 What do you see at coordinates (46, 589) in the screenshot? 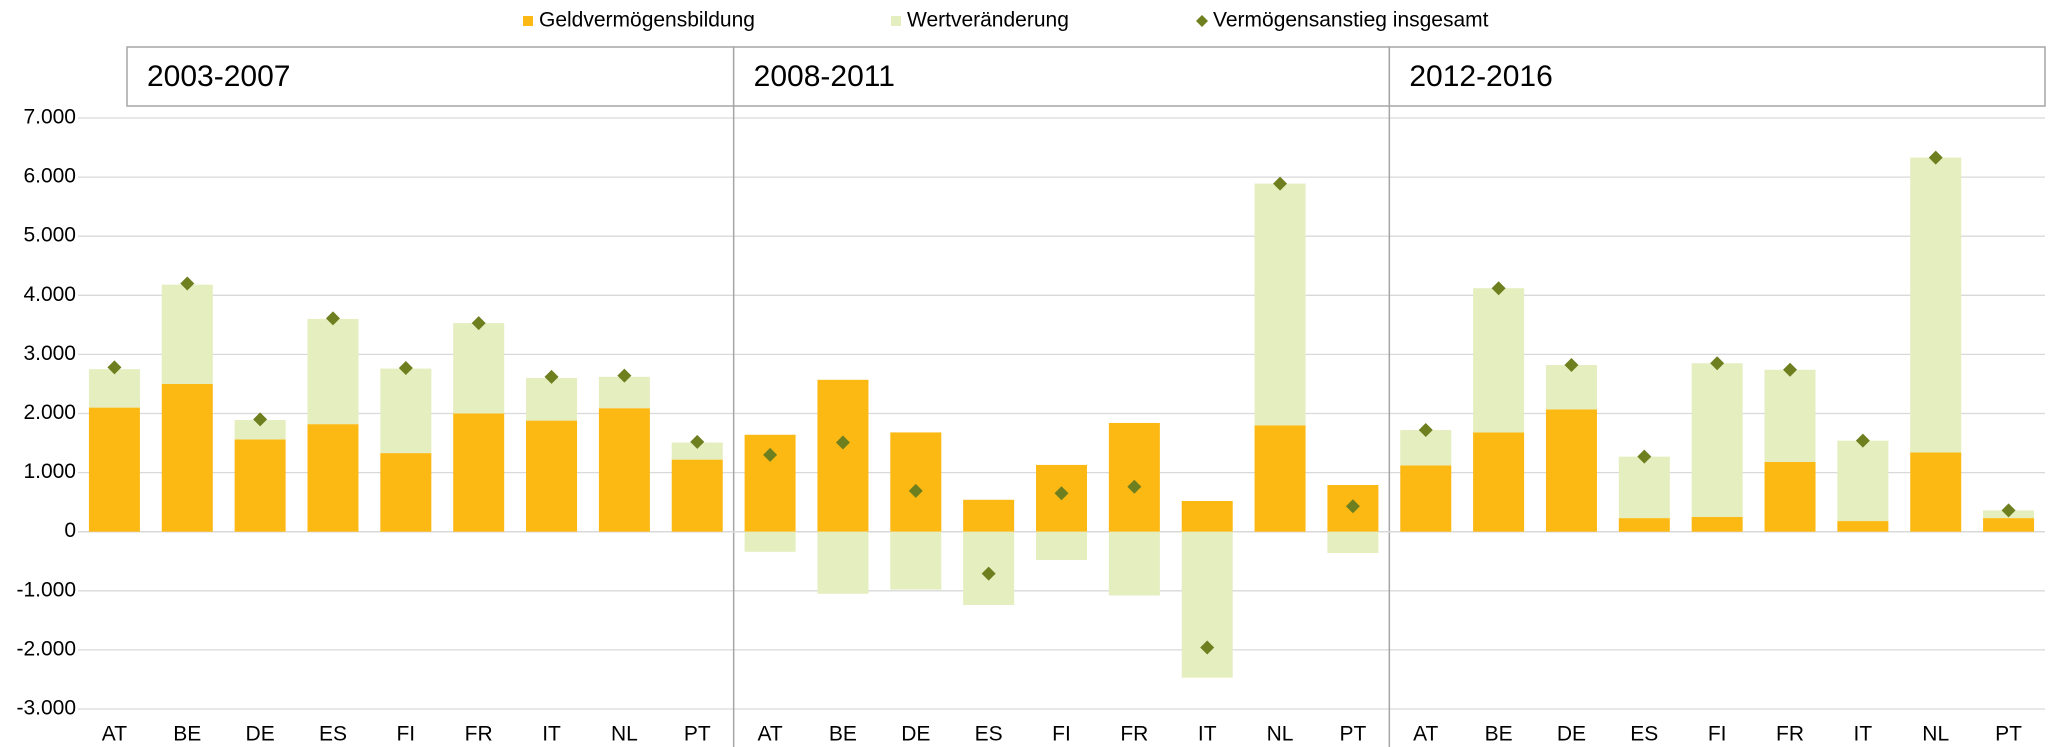
I see `y-tick-label: -1.000` at bounding box center [46, 589].